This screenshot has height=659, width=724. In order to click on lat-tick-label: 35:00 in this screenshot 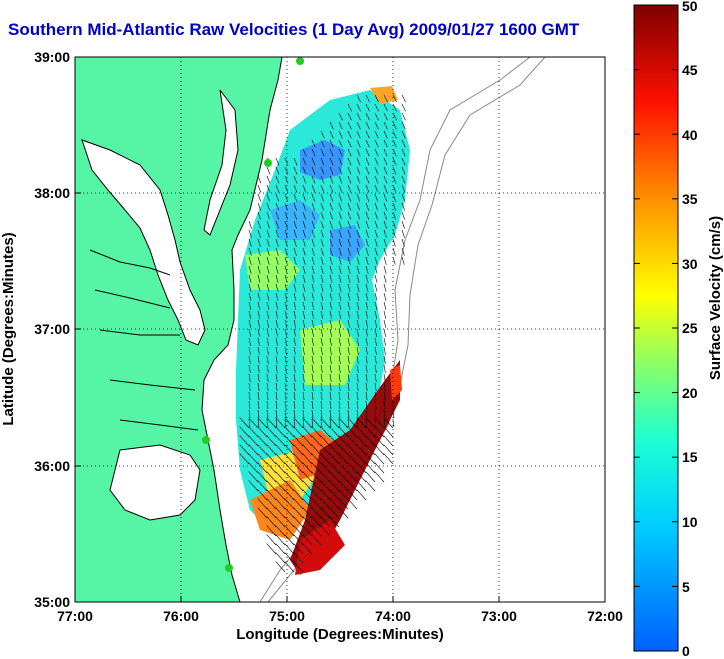, I will do `click(52, 602)`.